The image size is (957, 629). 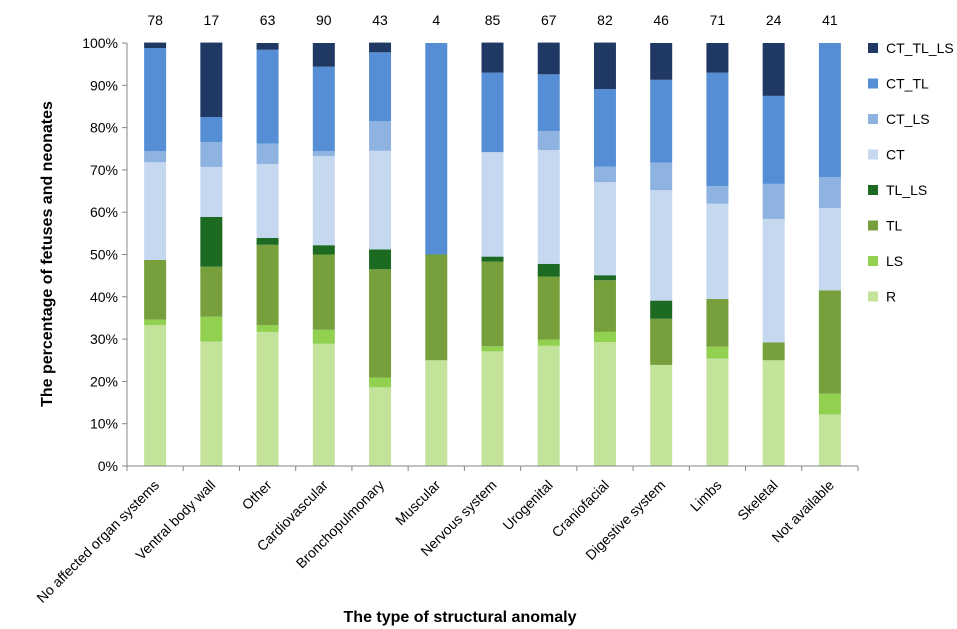 I want to click on x-tick-label: Muscular, so click(x=418, y=503).